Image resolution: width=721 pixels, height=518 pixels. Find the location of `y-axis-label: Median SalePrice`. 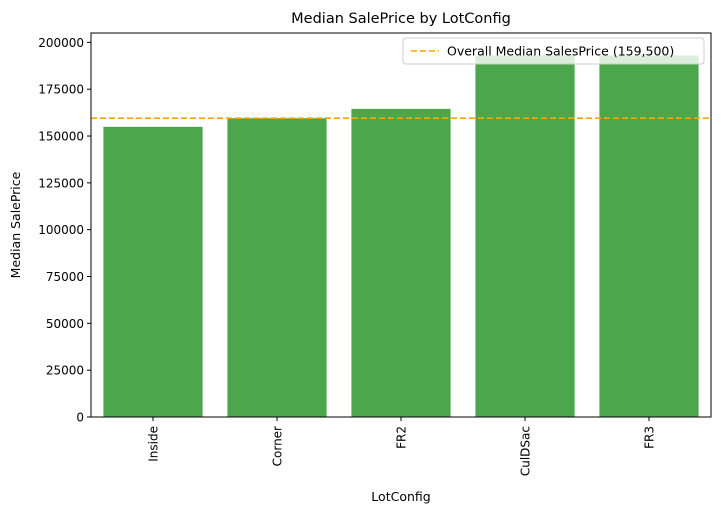

y-axis-label: Median SalePrice is located at coordinates (15, 224).